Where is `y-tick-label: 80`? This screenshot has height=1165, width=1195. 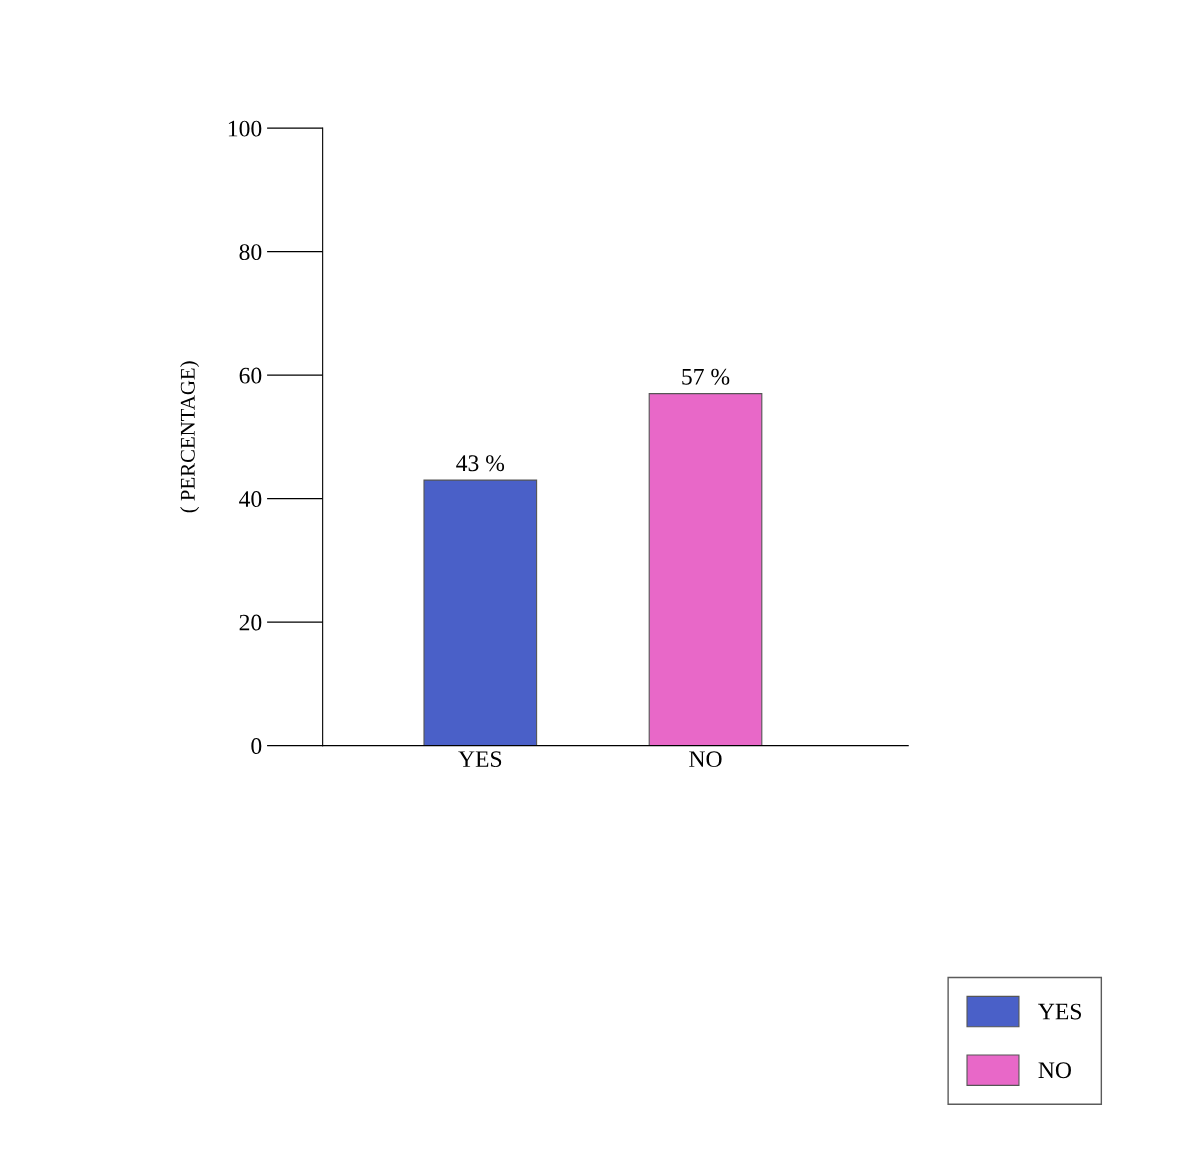
y-tick-label: 80 is located at coordinates (250, 252).